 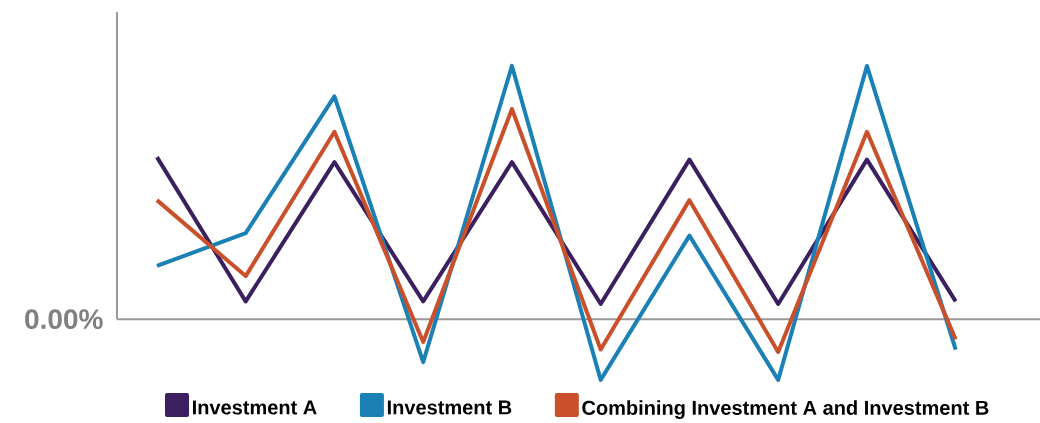 What do you see at coordinates (64, 319) in the screenshot?
I see `text: 0.00%` at bounding box center [64, 319].